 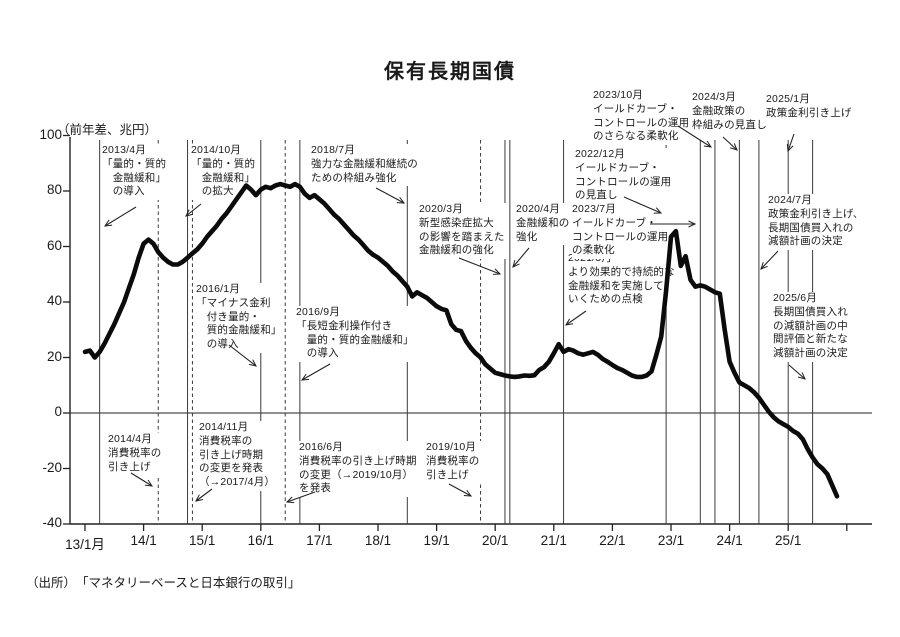 What do you see at coordinates (224, 427) in the screenshot?
I see `annotation-line: 2014/11月` at bounding box center [224, 427].